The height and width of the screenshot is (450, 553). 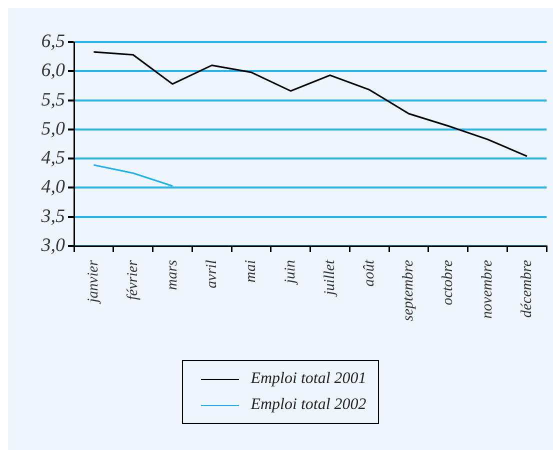 What do you see at coordinates (526, 289) in the screenshot?
I see `x-tick-label: décembre` at bounding box center [526, 289].